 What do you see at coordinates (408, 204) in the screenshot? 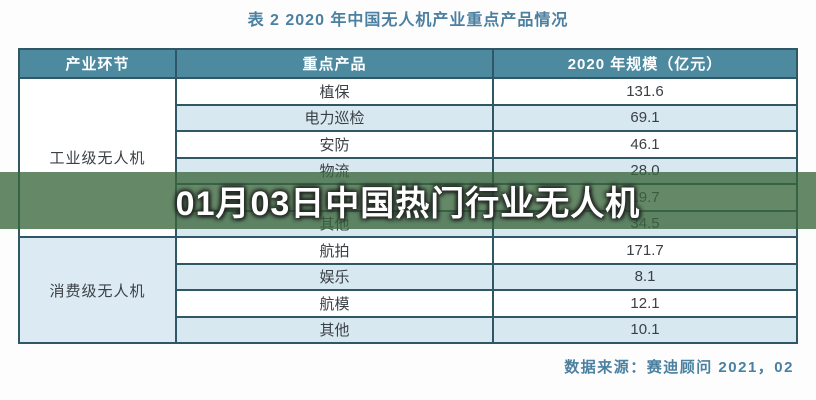
I see `headline-watermark-text: 01月03日中国热门行业无人机` at bounding box center [408, 204].